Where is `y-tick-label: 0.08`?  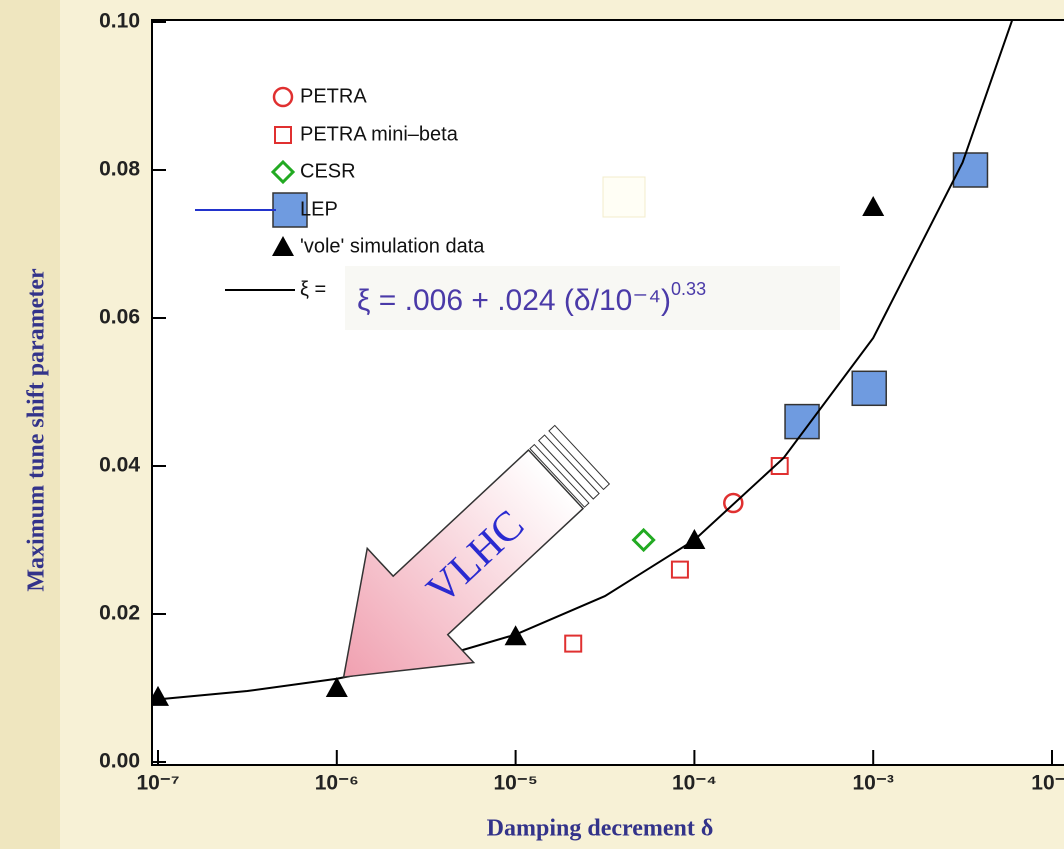 y-tick-label: 0.08 is located at coordinates (119, 169).